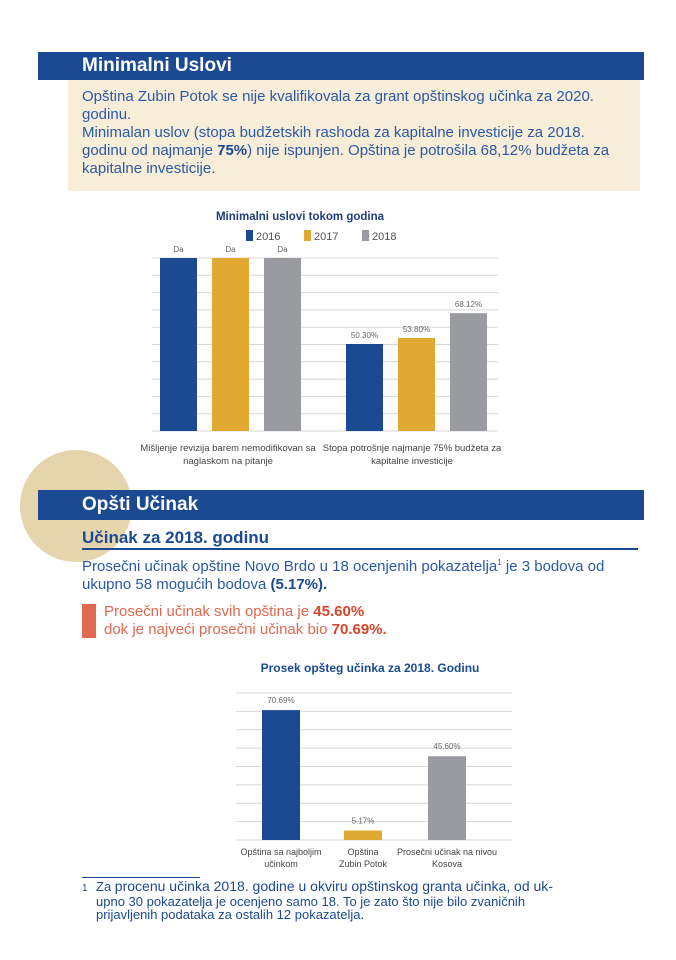 The width and height of the screenshot is (676, 960). What do you see at coordinates (140, 504) in the screenshot?
I see `section-title: Opšti Učinak` at bounding box center [140, 504].